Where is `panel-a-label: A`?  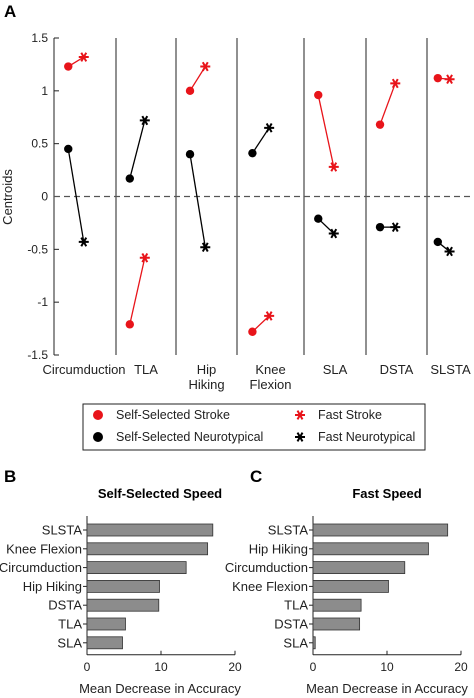
panel-a-label: A is located at coordinates (10, 11).